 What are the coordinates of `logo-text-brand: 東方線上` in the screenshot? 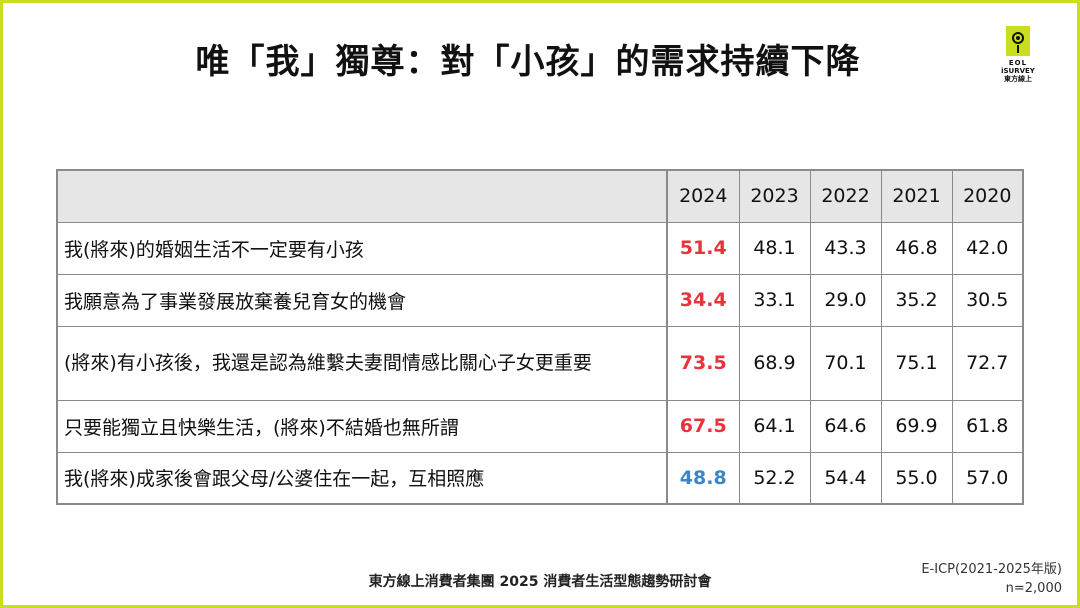 It's located at (1018, 79).